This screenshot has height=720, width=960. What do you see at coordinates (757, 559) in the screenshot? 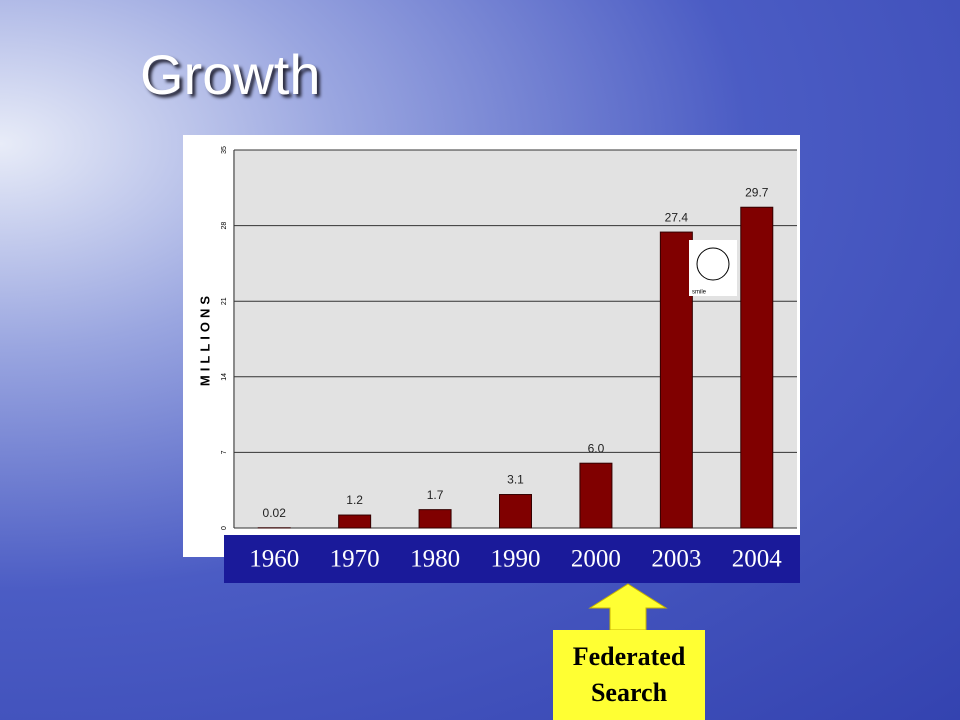
I see `x-tick-label: 2004` at bounding box center [757, 559].